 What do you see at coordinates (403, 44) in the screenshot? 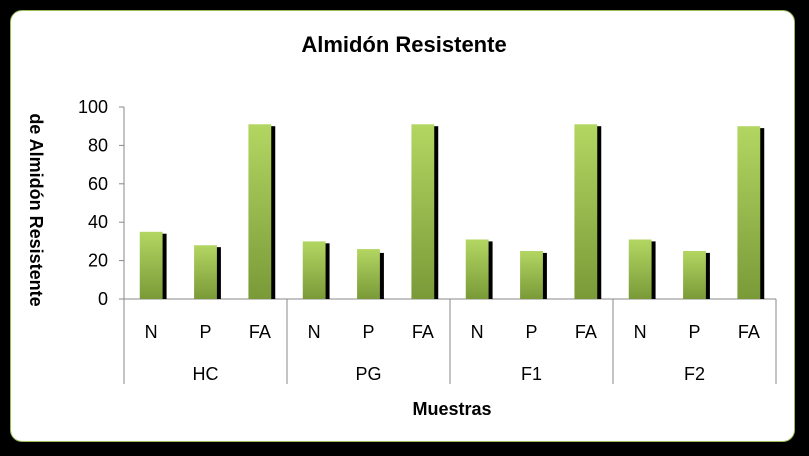
I see `chart-title: Almidón Resistente` at bounding box center [403, 44].